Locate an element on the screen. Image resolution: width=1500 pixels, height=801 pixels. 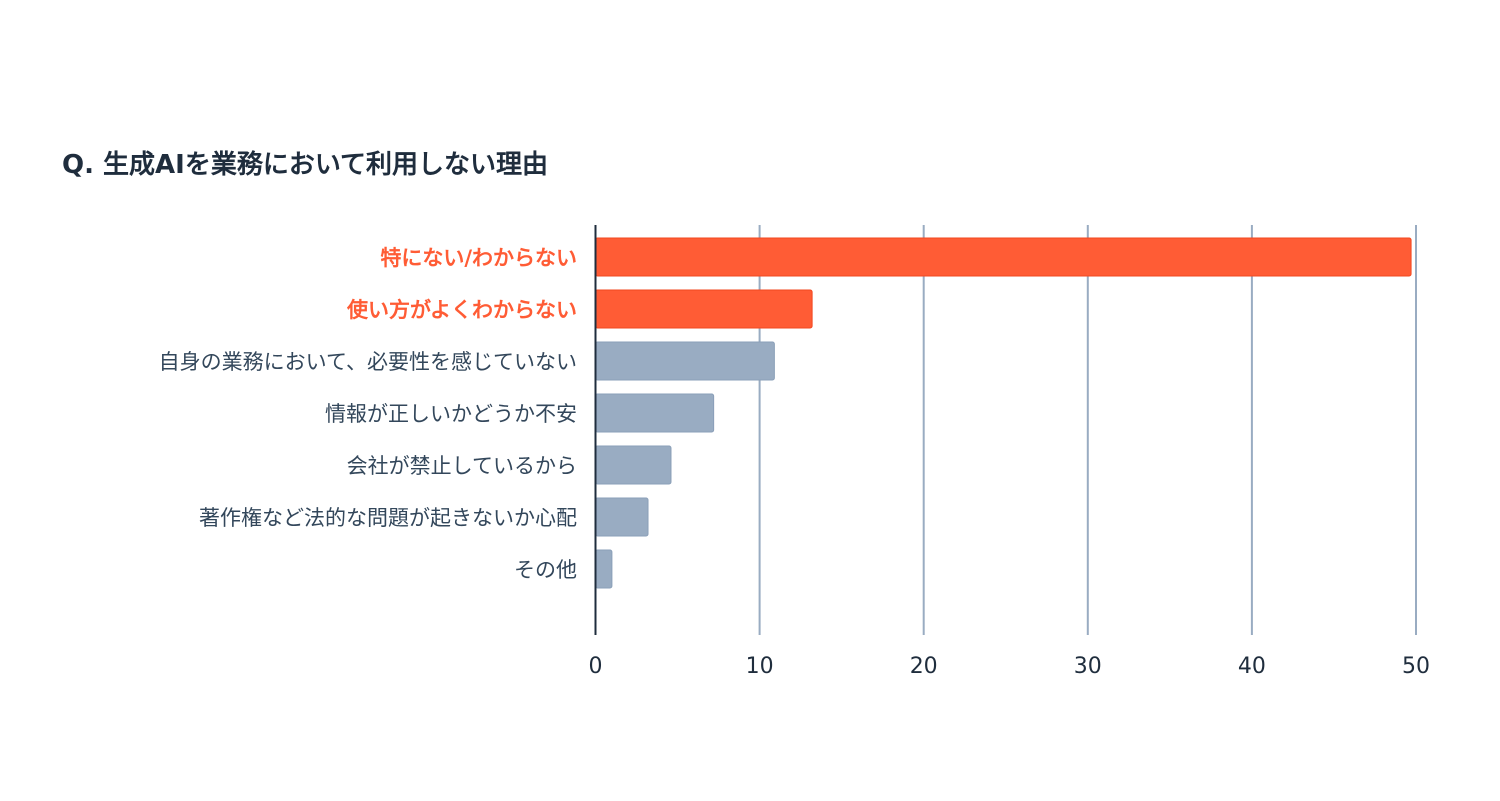
x-tick-label: 30 is located at coordinates (1088, 666).